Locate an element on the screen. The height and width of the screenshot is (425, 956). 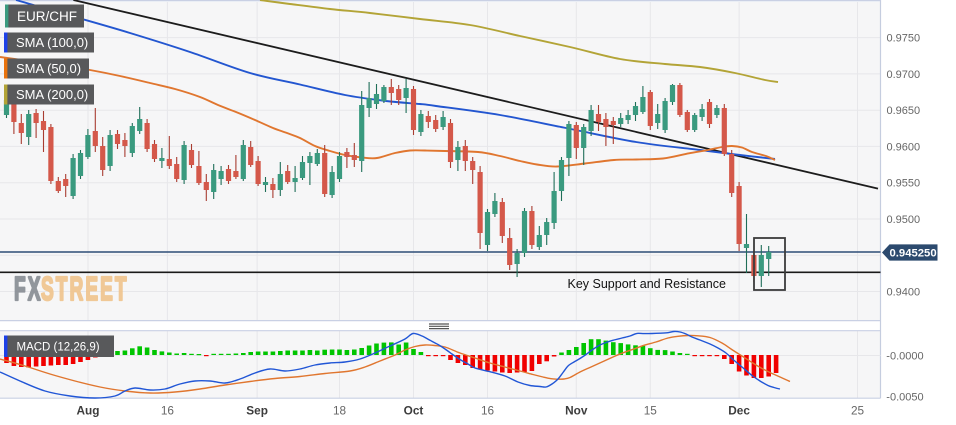
svg-text: Dec is located at coordinates (739, 411).